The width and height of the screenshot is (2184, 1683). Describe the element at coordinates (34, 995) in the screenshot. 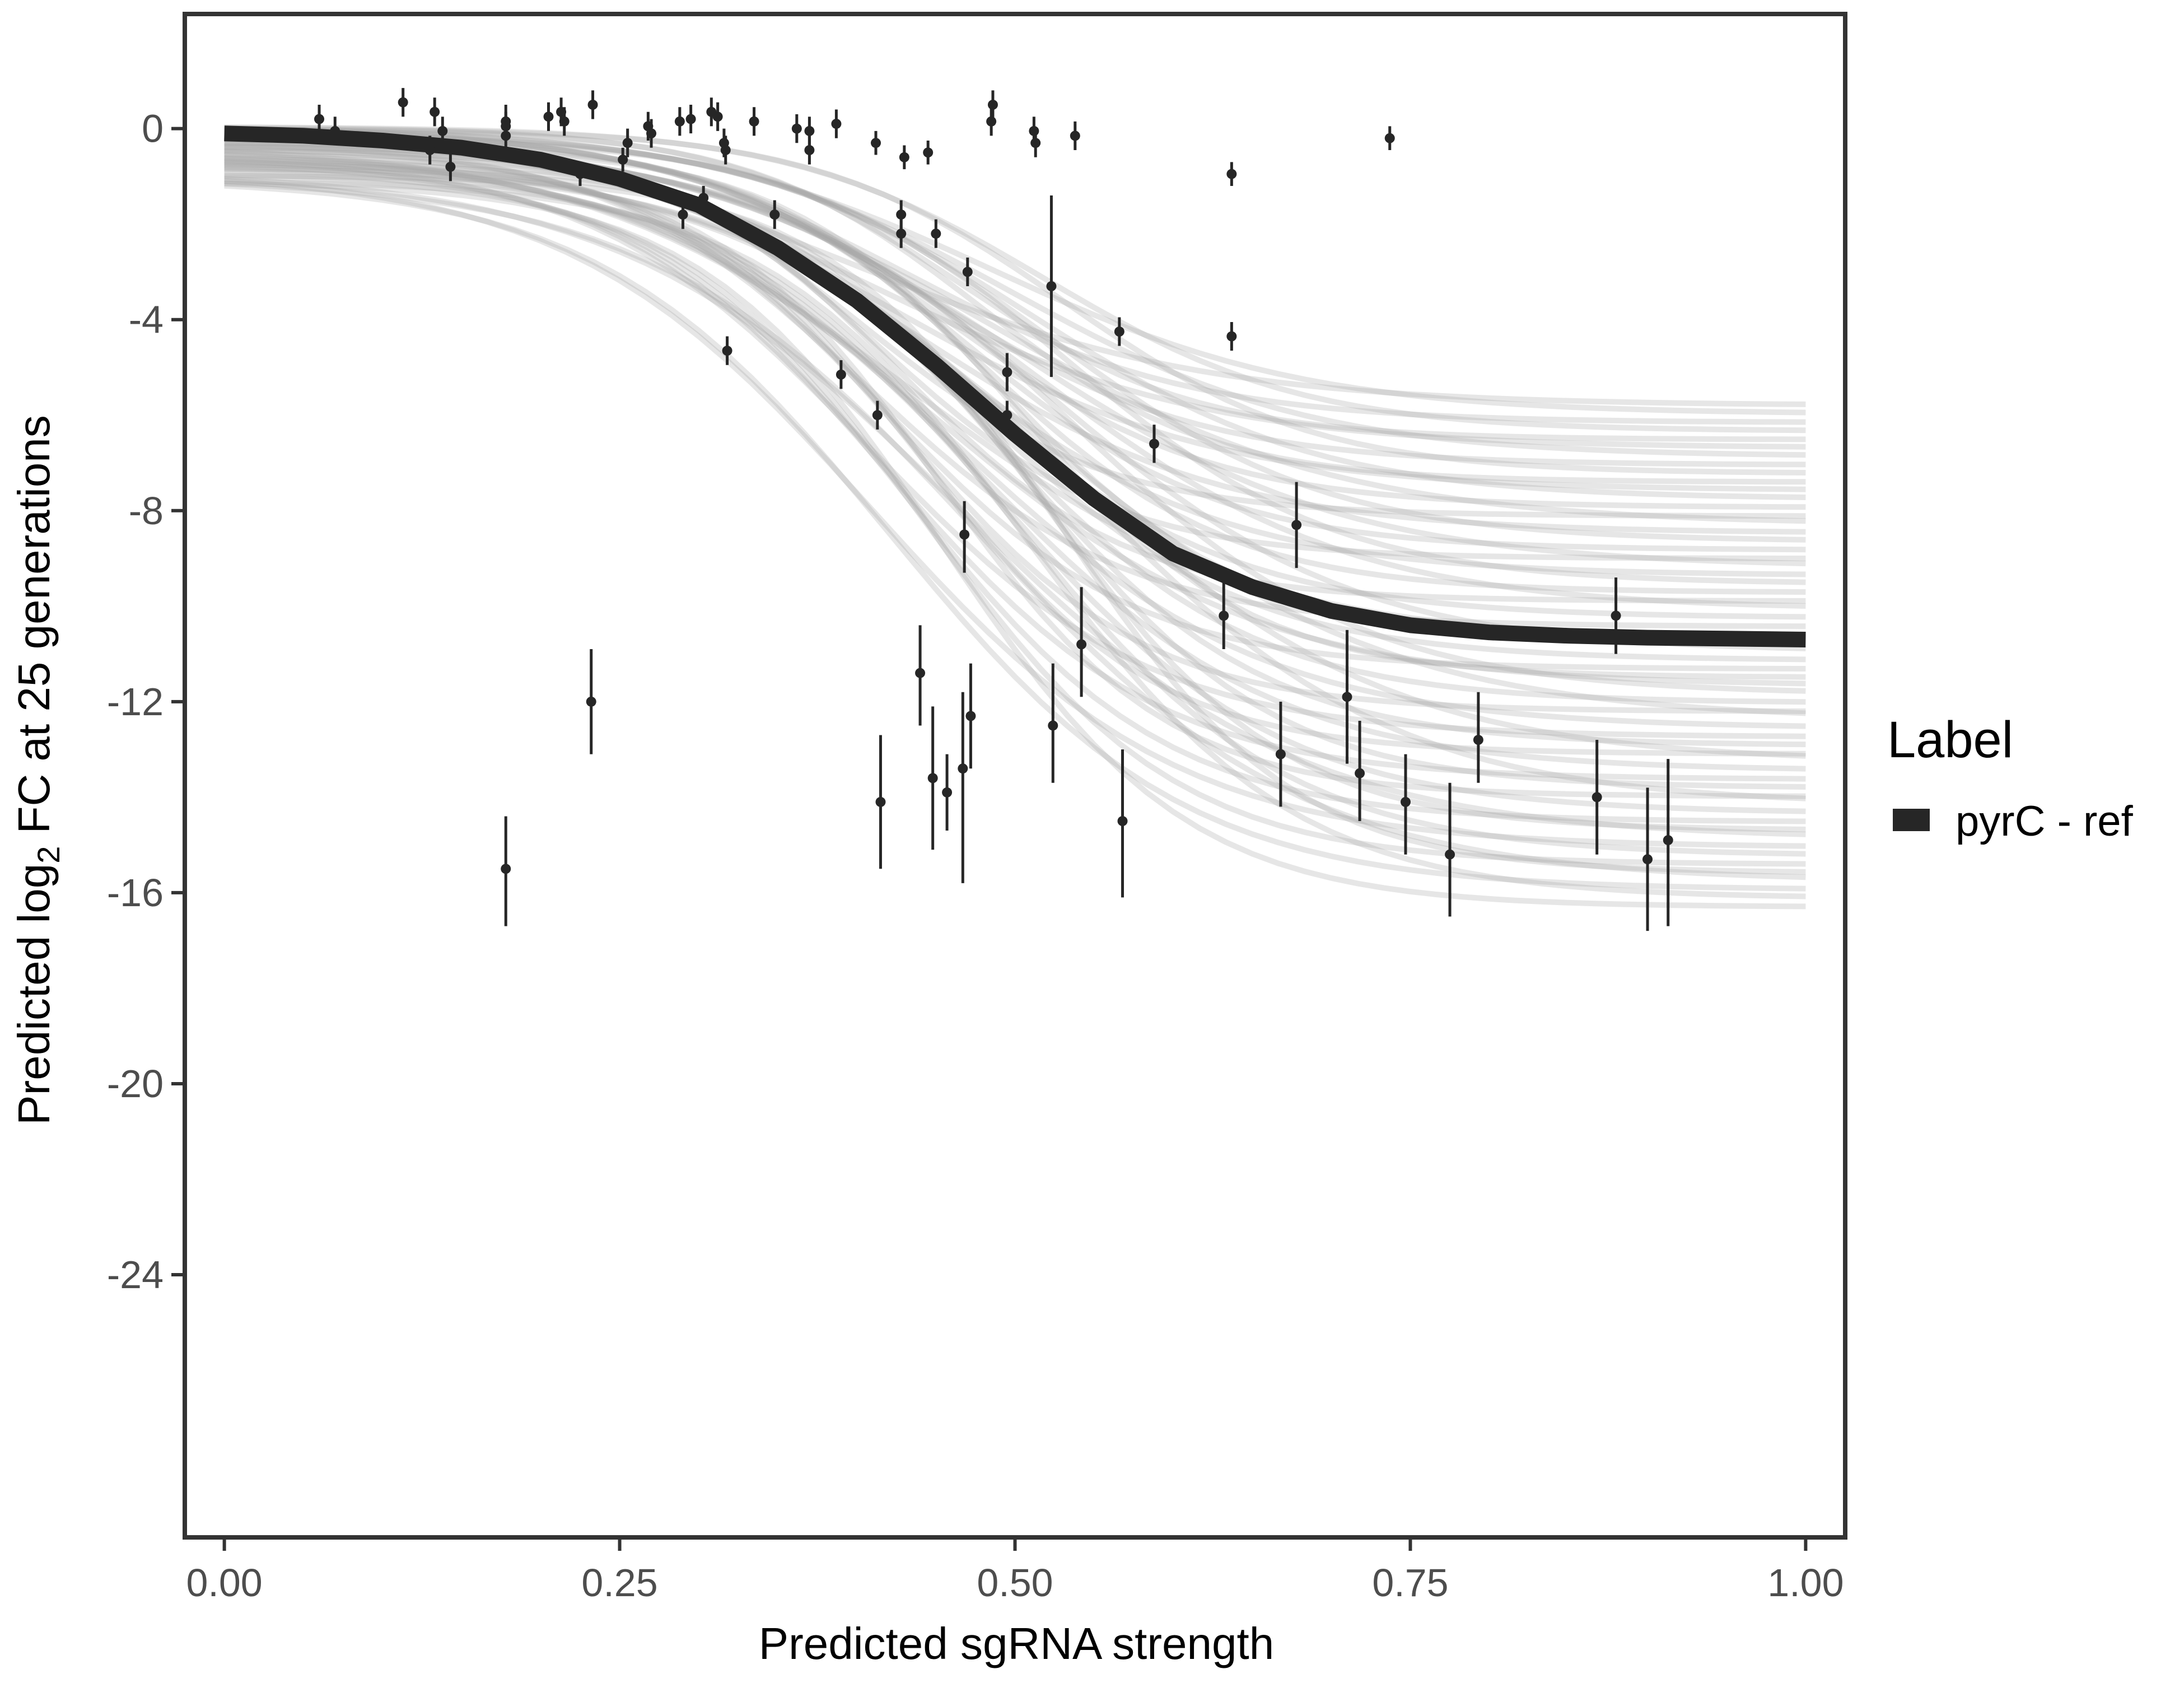

I see `y-axis-title-main: Predicted log` at that location.